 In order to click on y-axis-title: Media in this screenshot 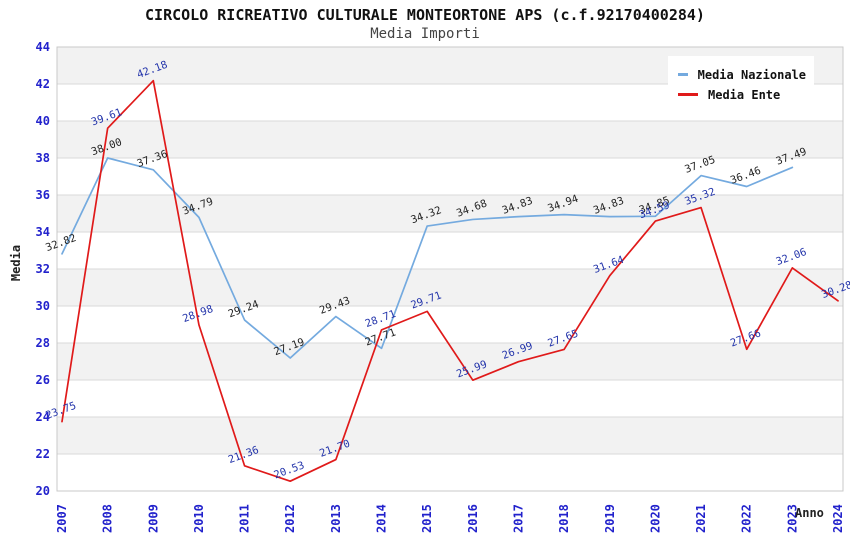, I will do `click(16, 263)`.